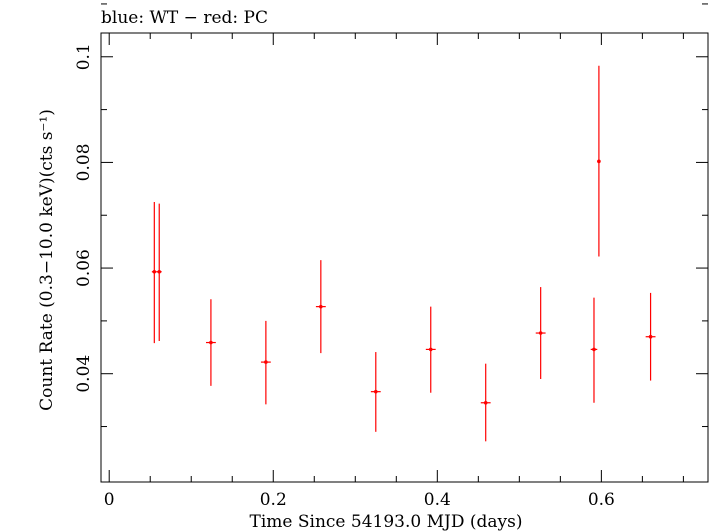 This screenshot has height=532, width=709. What do you see at coordinates (84, 56) in the screenshot?
I see `y-tick-label: 0.1` at bounding box center [84, 56].